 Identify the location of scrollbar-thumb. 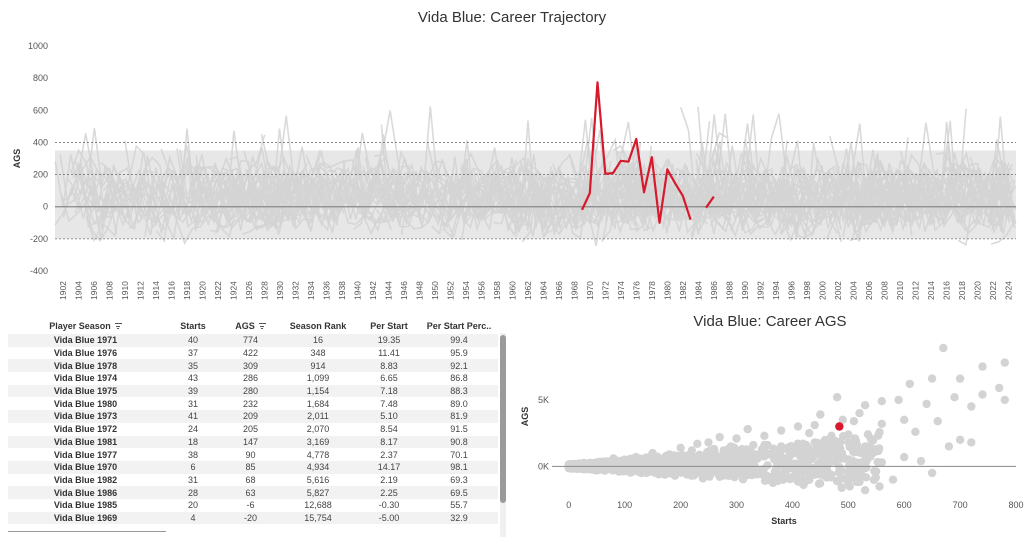
(503, 419).